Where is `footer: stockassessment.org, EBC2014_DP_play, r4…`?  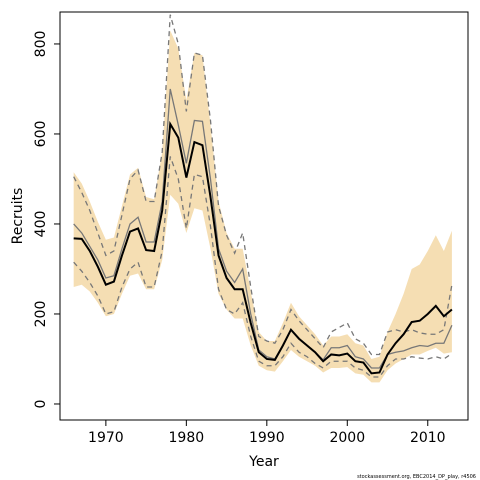
footer: stockassessment.org, EBC2014_DP_play, r4… is located at coordinates (416, 477).